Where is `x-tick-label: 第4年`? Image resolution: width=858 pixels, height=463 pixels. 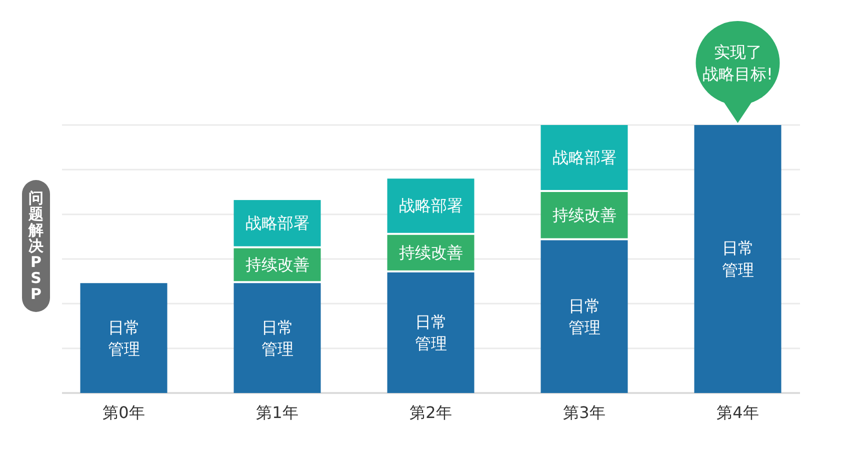 x-tick-label: 第4年 is located at coordinates (737, 412).